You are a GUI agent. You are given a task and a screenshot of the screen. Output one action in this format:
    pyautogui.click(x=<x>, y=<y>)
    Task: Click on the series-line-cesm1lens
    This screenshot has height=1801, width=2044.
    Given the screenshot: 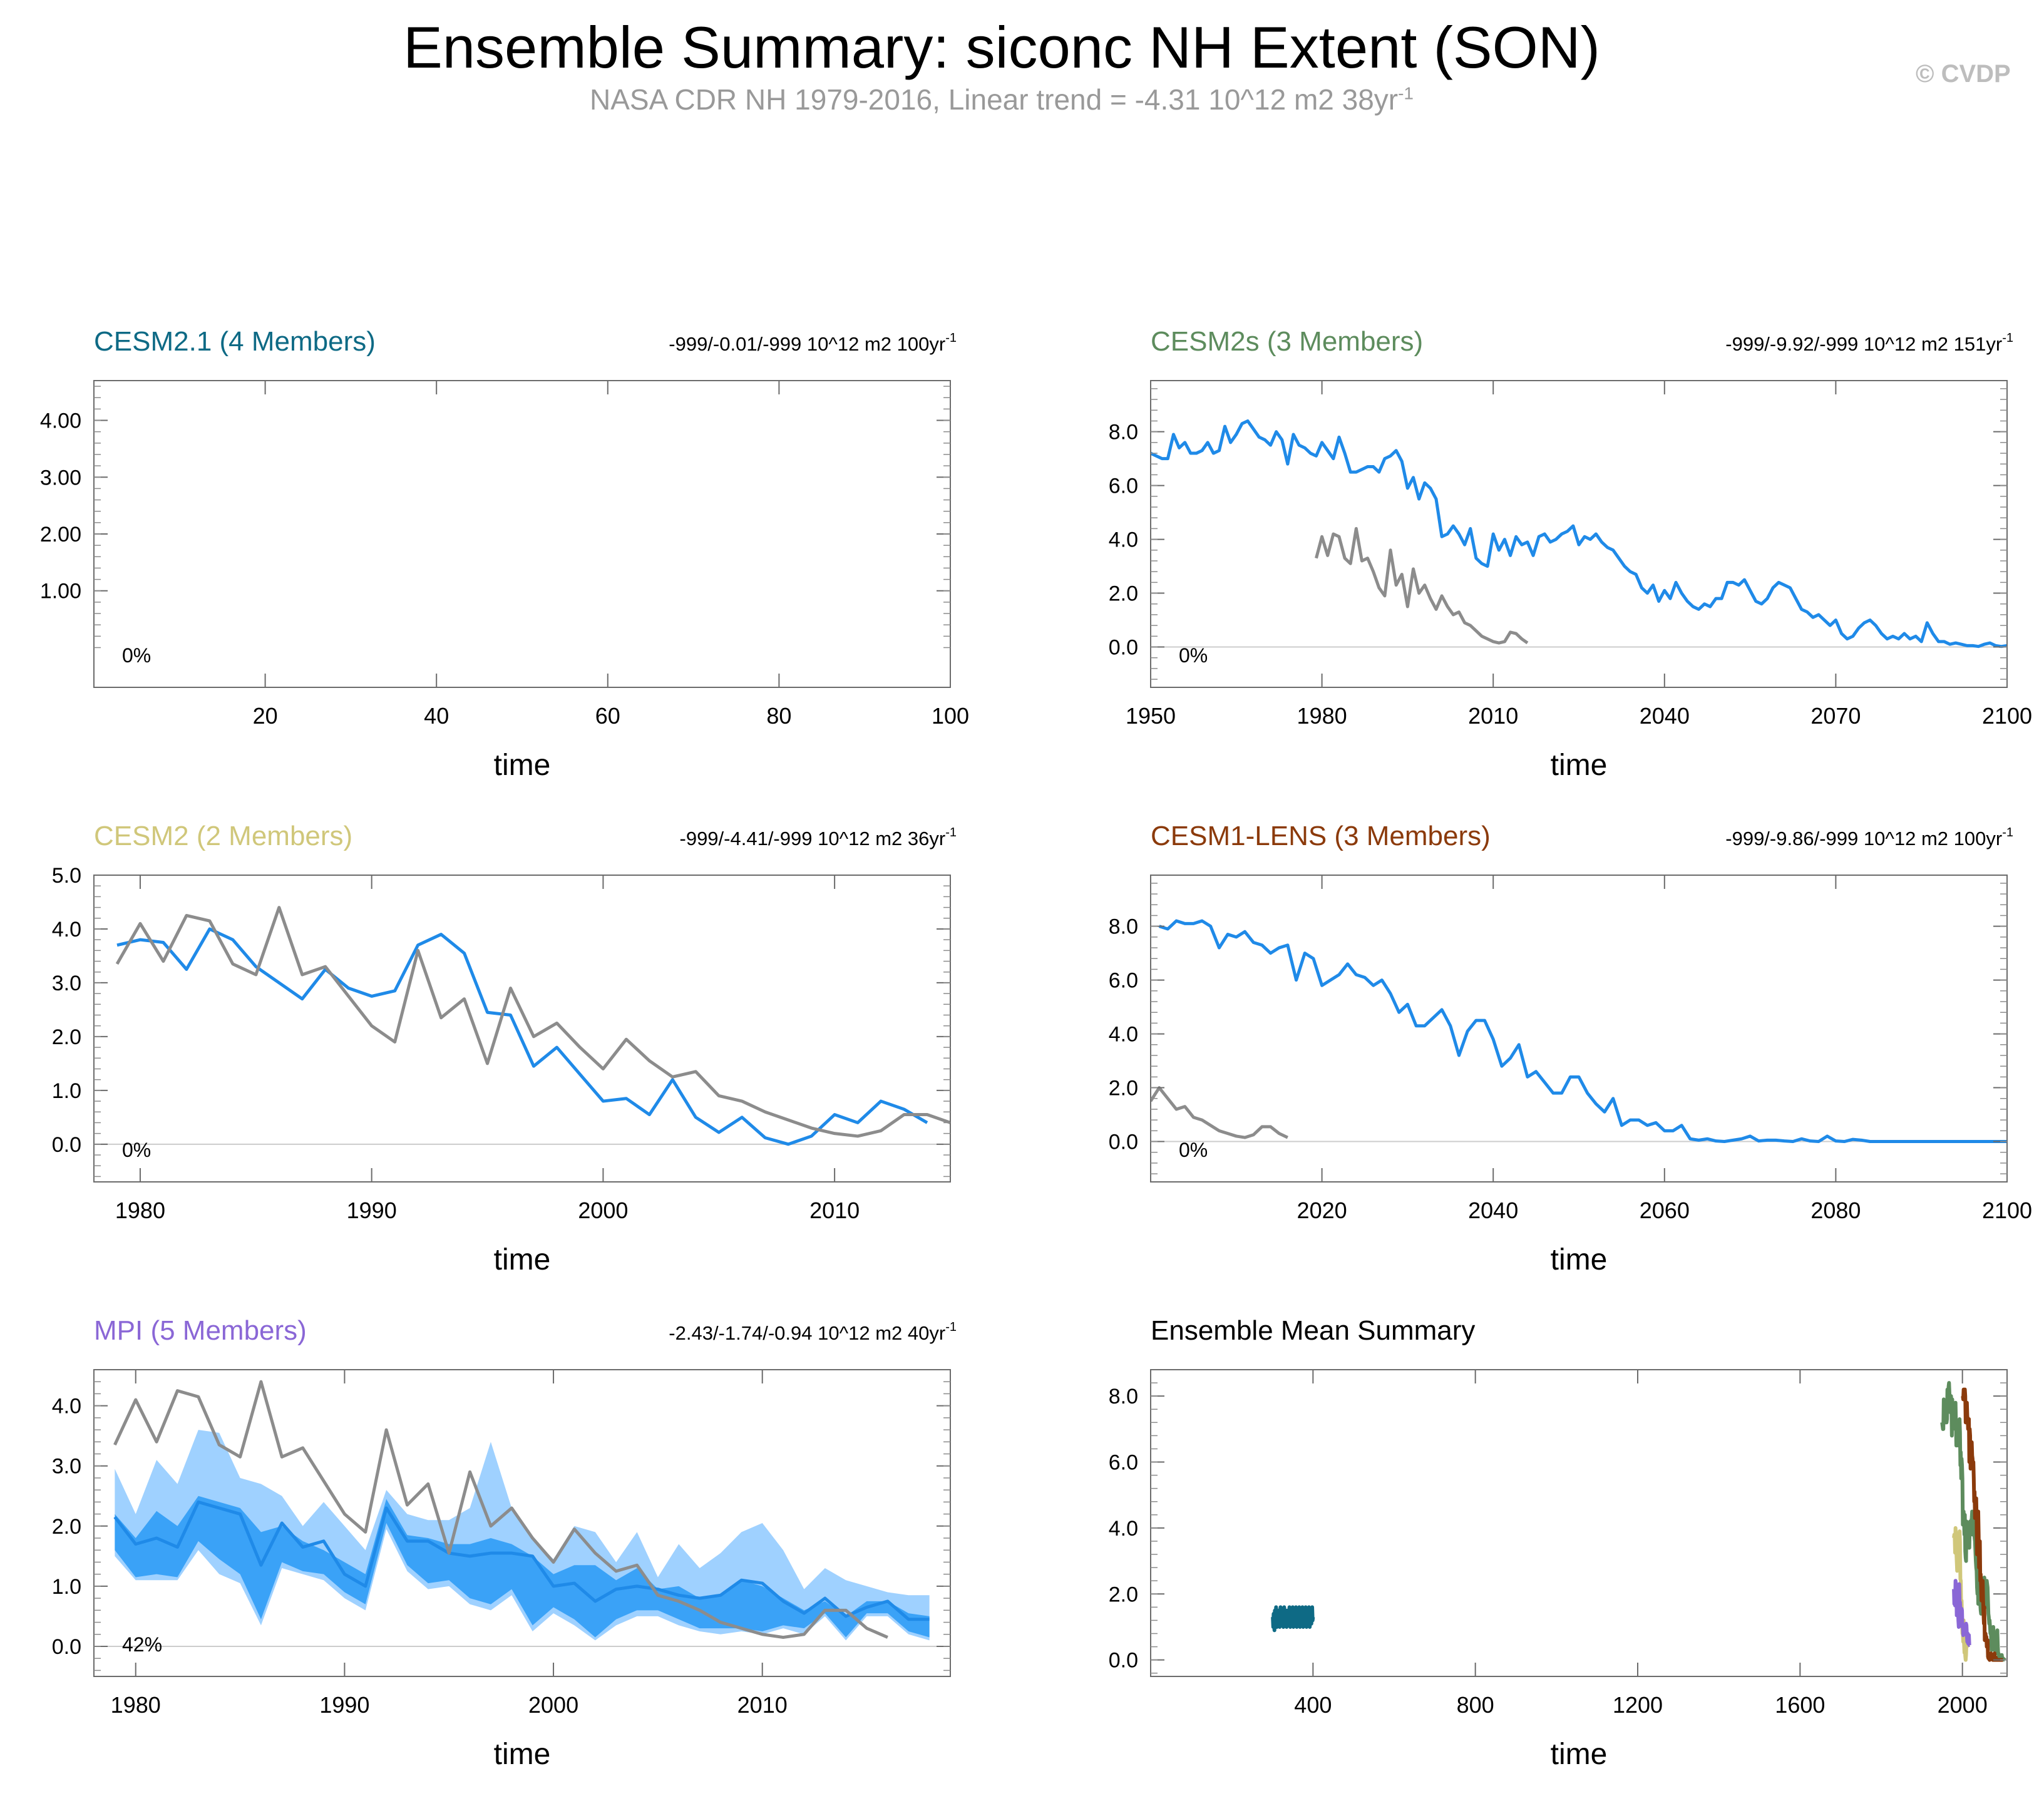 What is the action you would take?
    pyautogui.click(x=1983, y=1524)
    